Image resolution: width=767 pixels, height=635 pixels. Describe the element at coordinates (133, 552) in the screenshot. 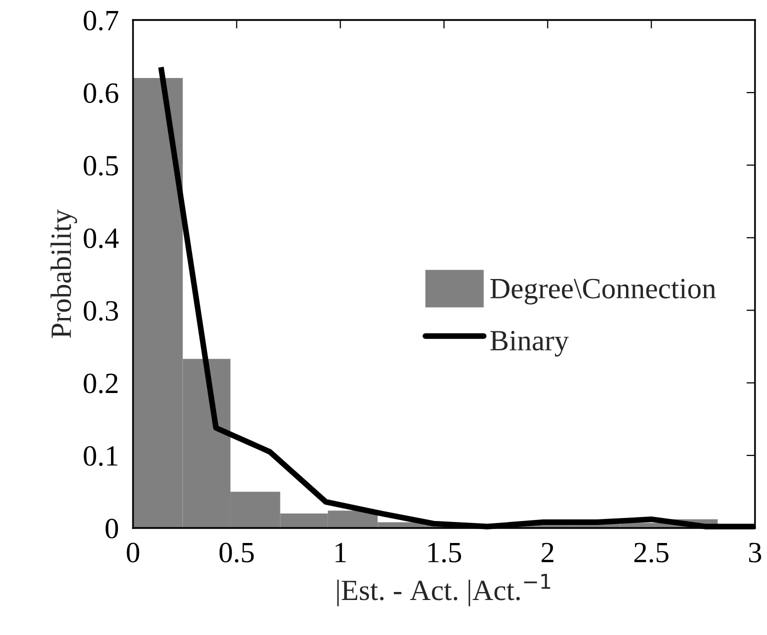

I see `x-tick-label: 0` at that location.